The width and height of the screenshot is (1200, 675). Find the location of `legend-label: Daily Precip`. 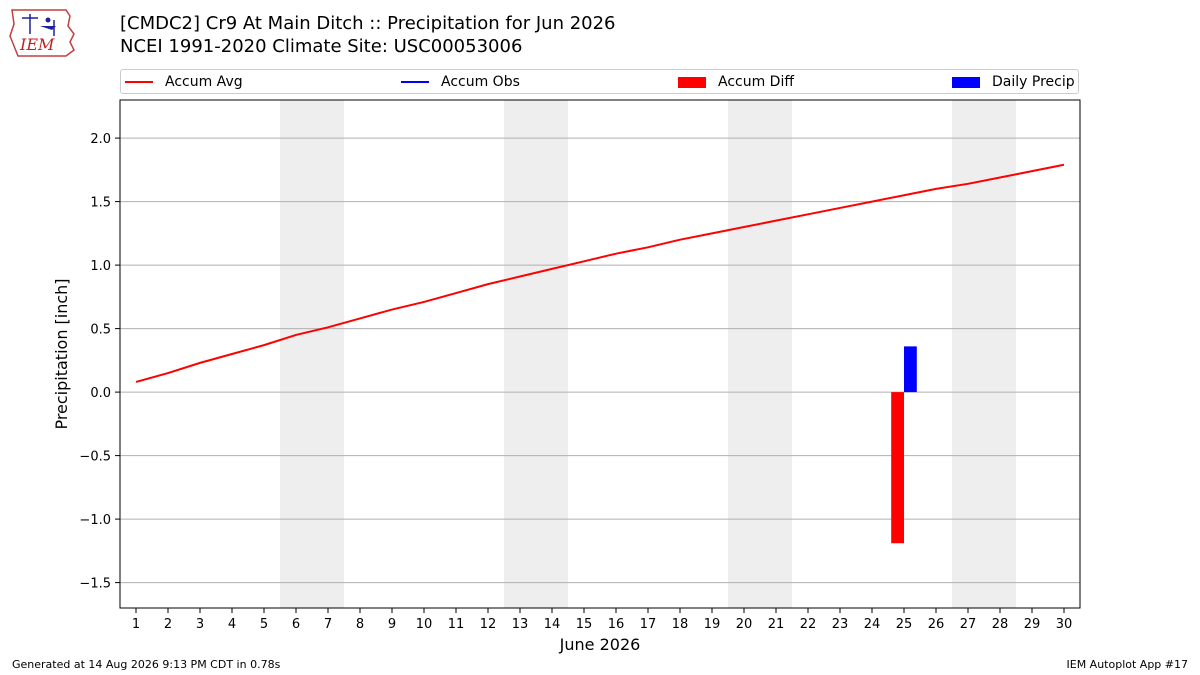

legend-label: Daily Precip is located at coordinates (1033, 82).